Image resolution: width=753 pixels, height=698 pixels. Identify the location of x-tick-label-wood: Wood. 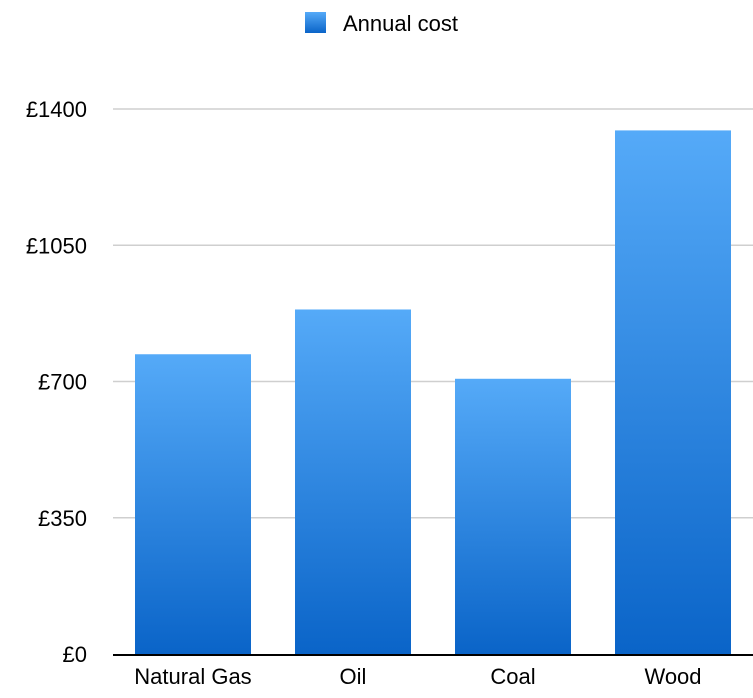
(672, 676).